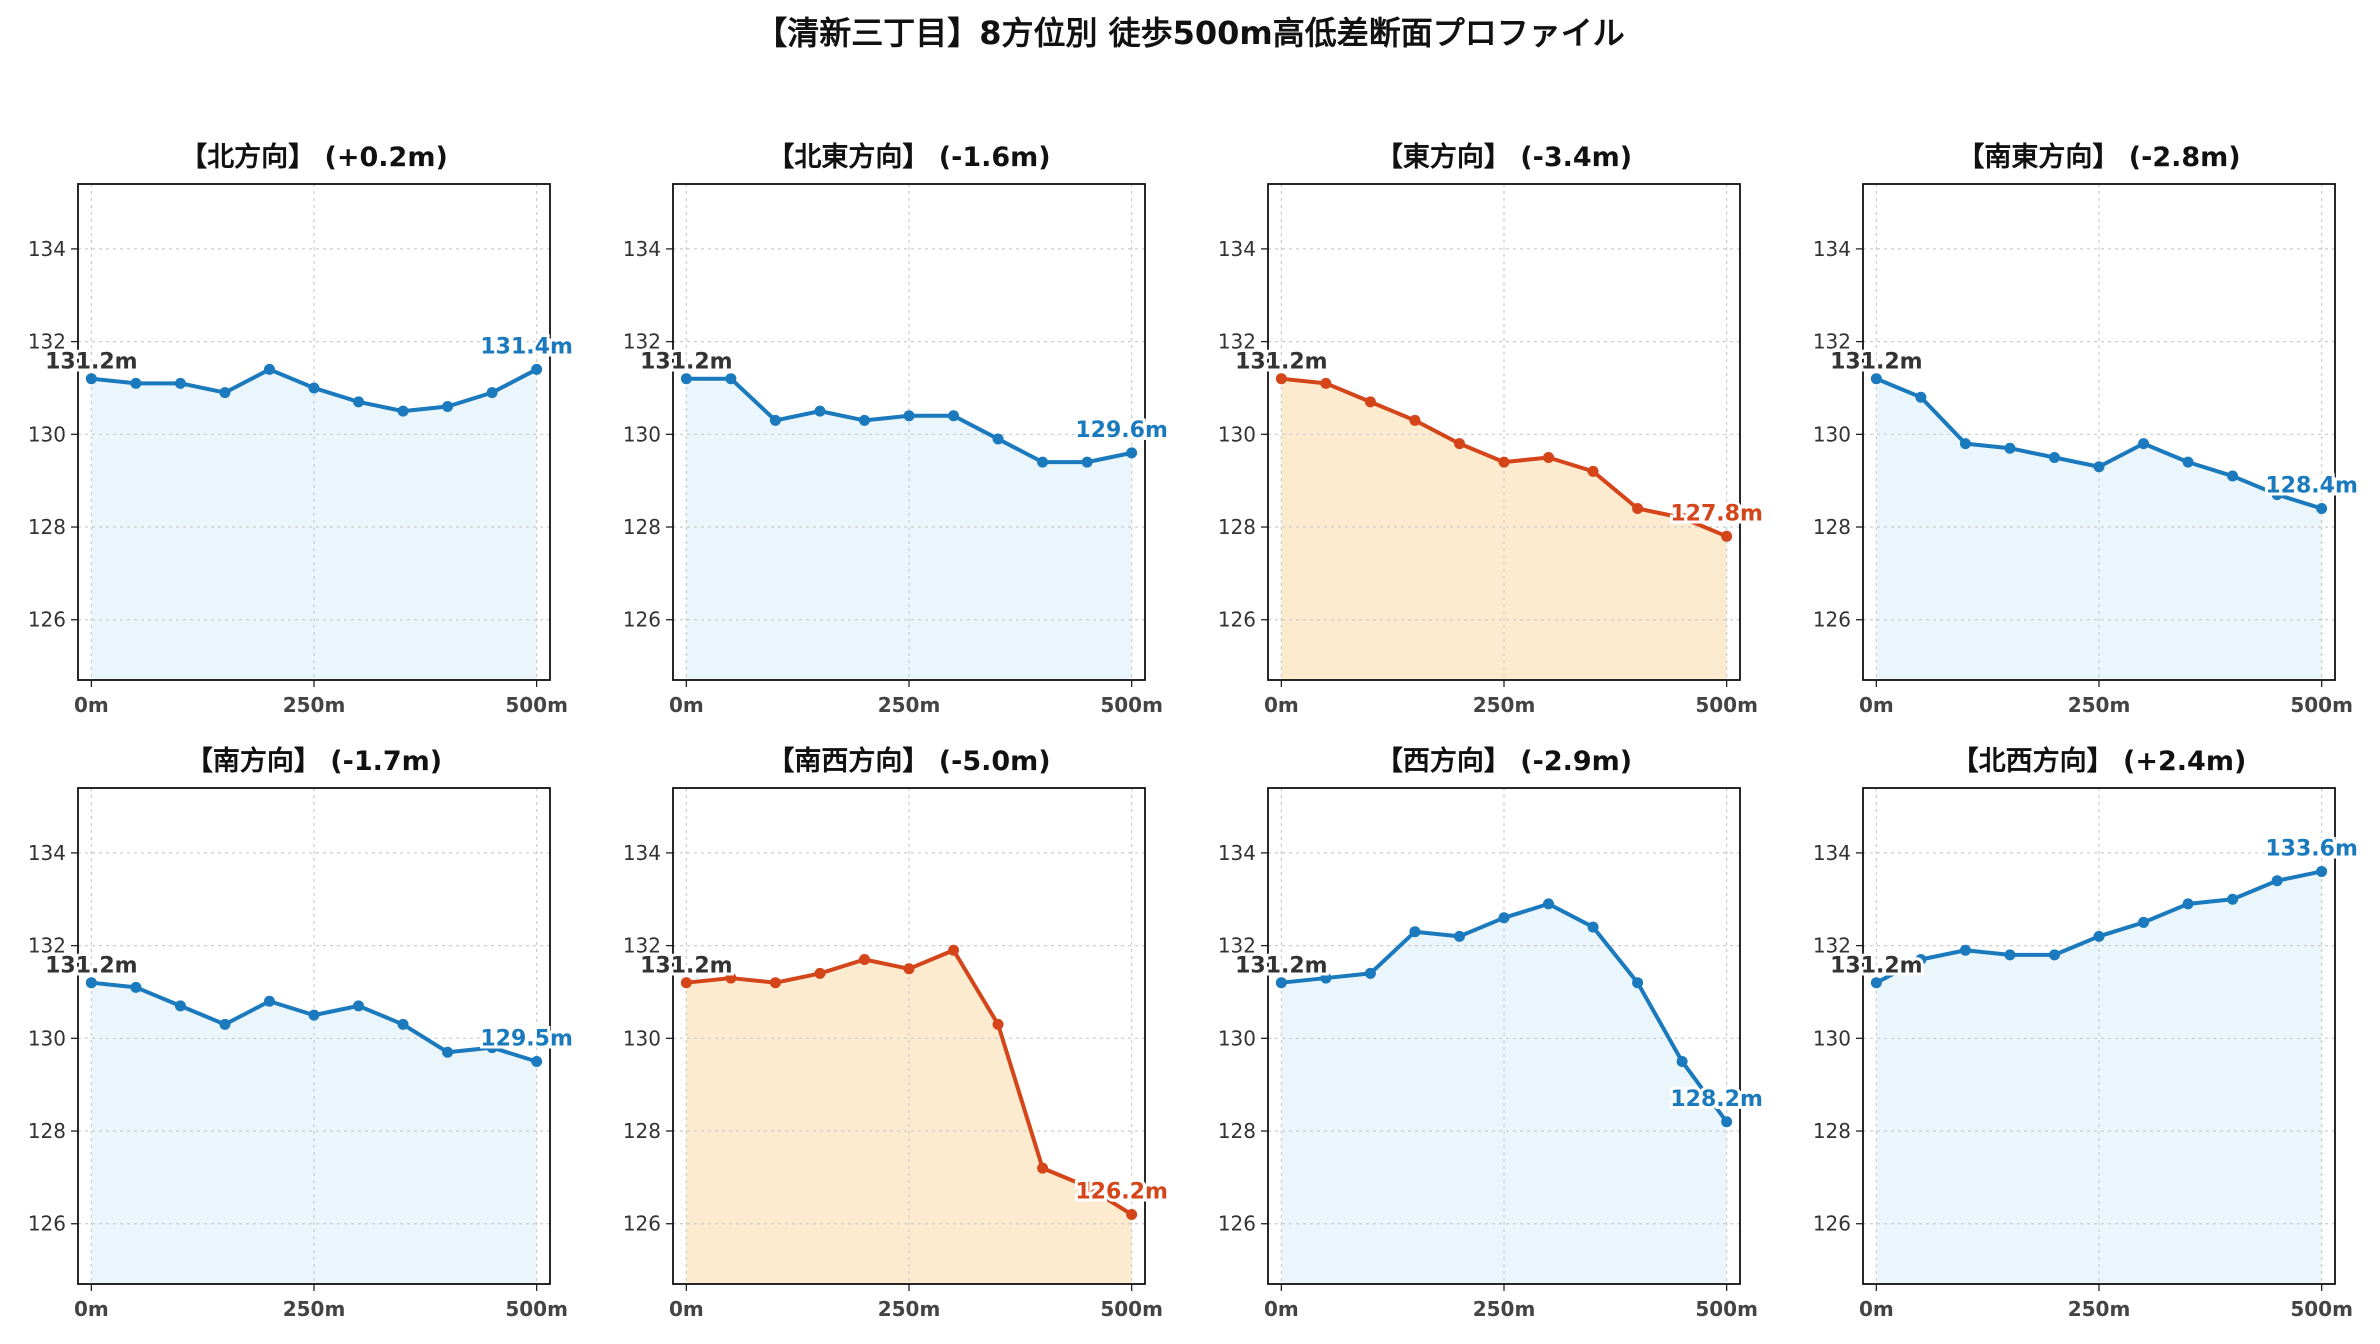 This screenshot has width=2380, height=1344. I want to click on end-elevation-label: 127.8m, so click(1716, 513).